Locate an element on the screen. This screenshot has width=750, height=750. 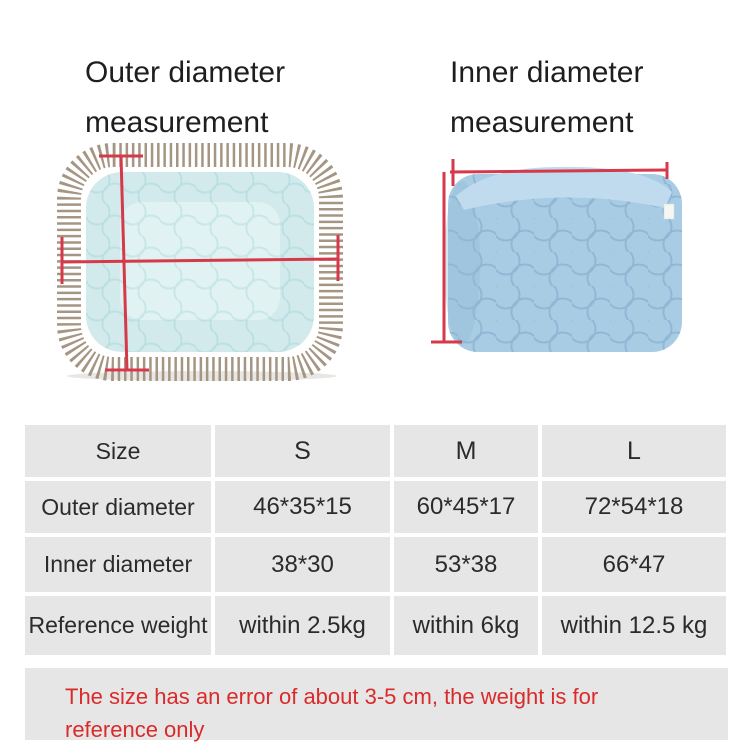
outer-heading-line2: measurement is located at coordinates (177, 122).